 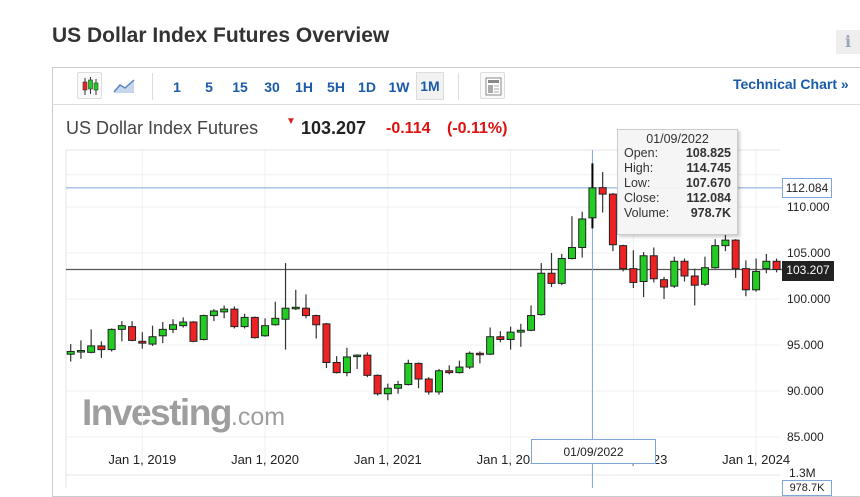 I want to click on line-chart-button, so click(x=124, y=85).